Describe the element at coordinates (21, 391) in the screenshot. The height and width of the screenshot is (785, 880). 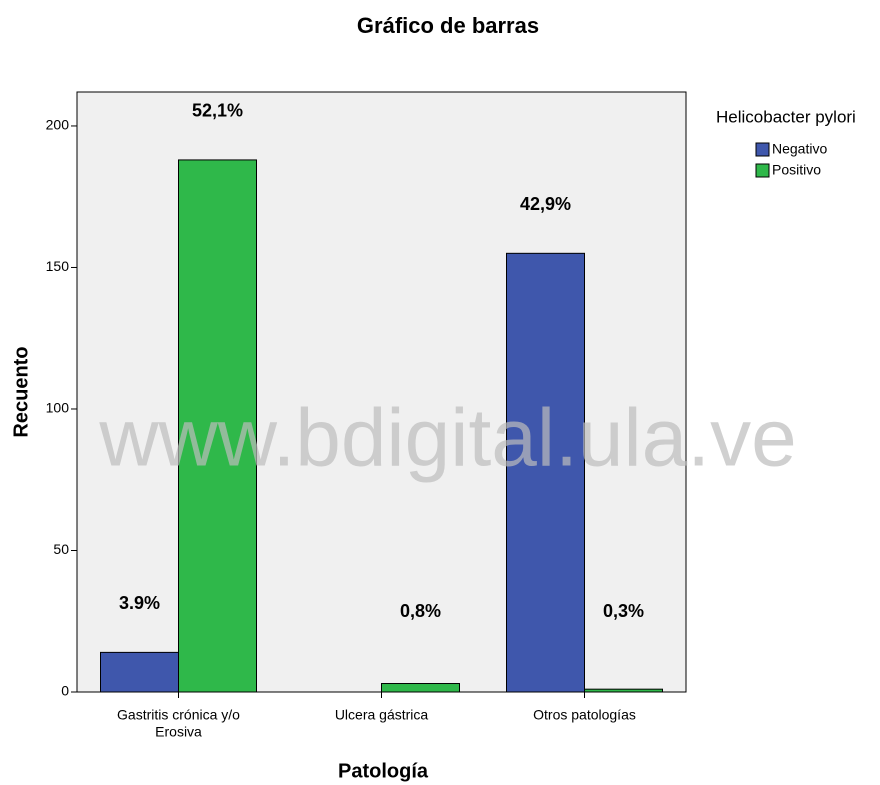
I see `y-axis-title: Recuento` at that location.